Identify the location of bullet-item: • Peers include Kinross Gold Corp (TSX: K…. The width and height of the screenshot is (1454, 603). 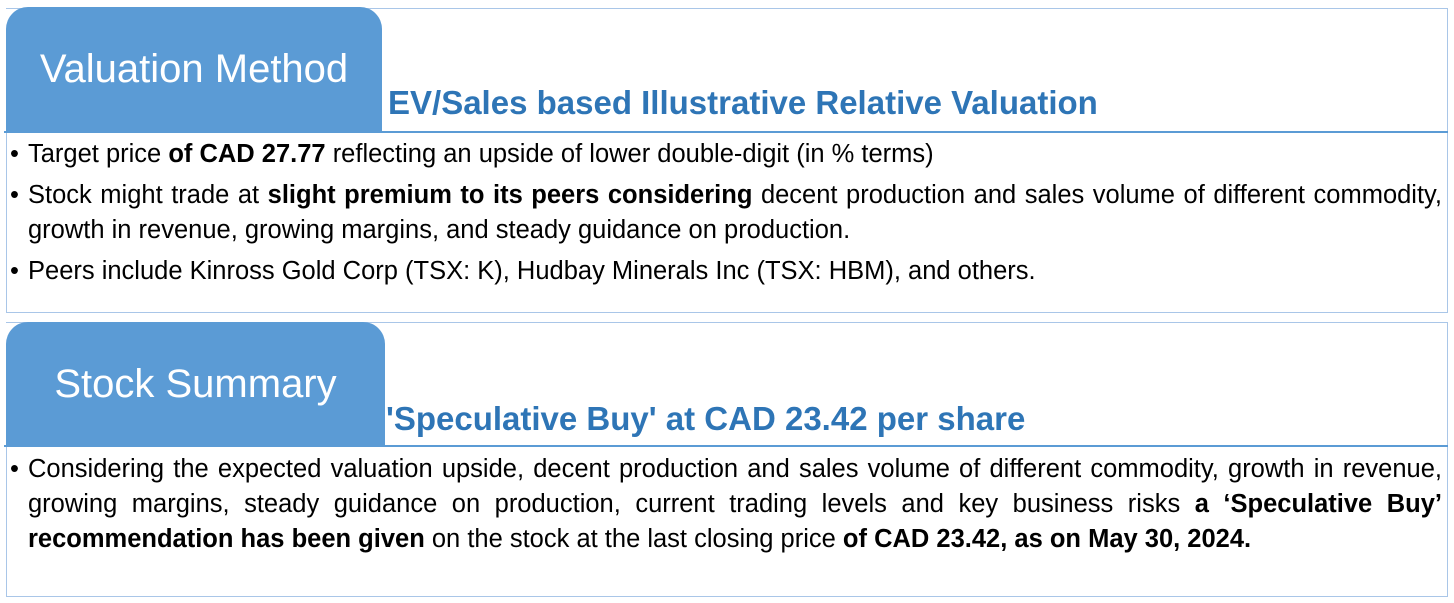
(726, 271).